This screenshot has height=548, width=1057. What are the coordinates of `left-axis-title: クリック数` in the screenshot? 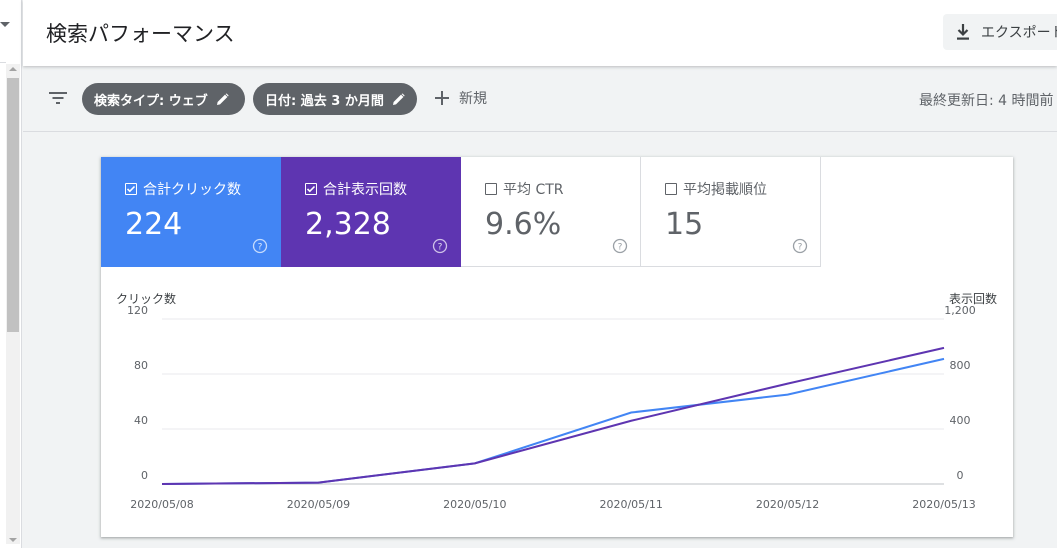 It's located at (146, 298).